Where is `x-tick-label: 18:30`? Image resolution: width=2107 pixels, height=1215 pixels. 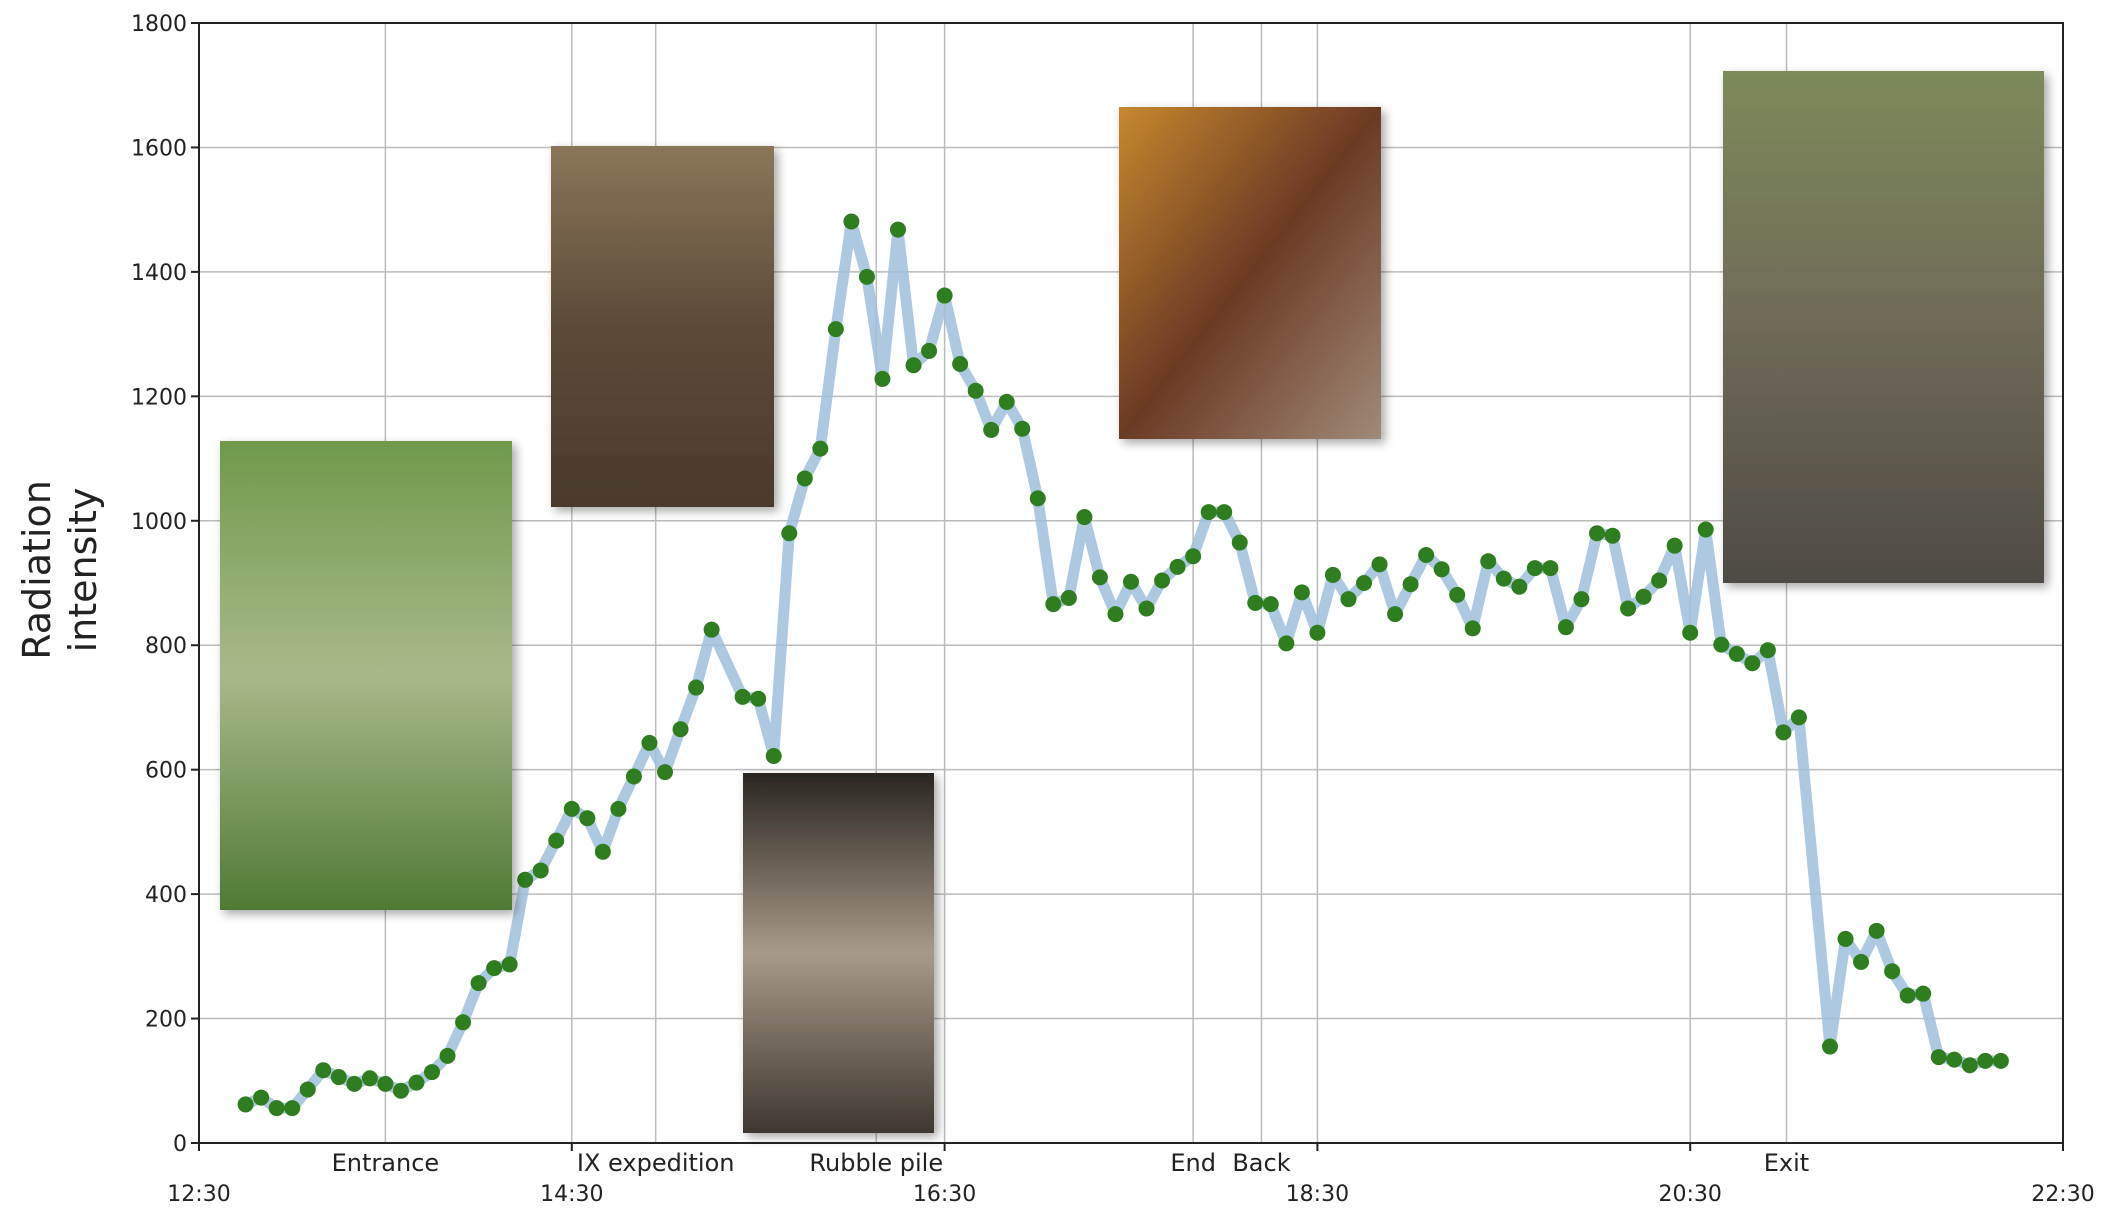
x-tick-label: 18:30 is located at coordinates (1317, 1194).